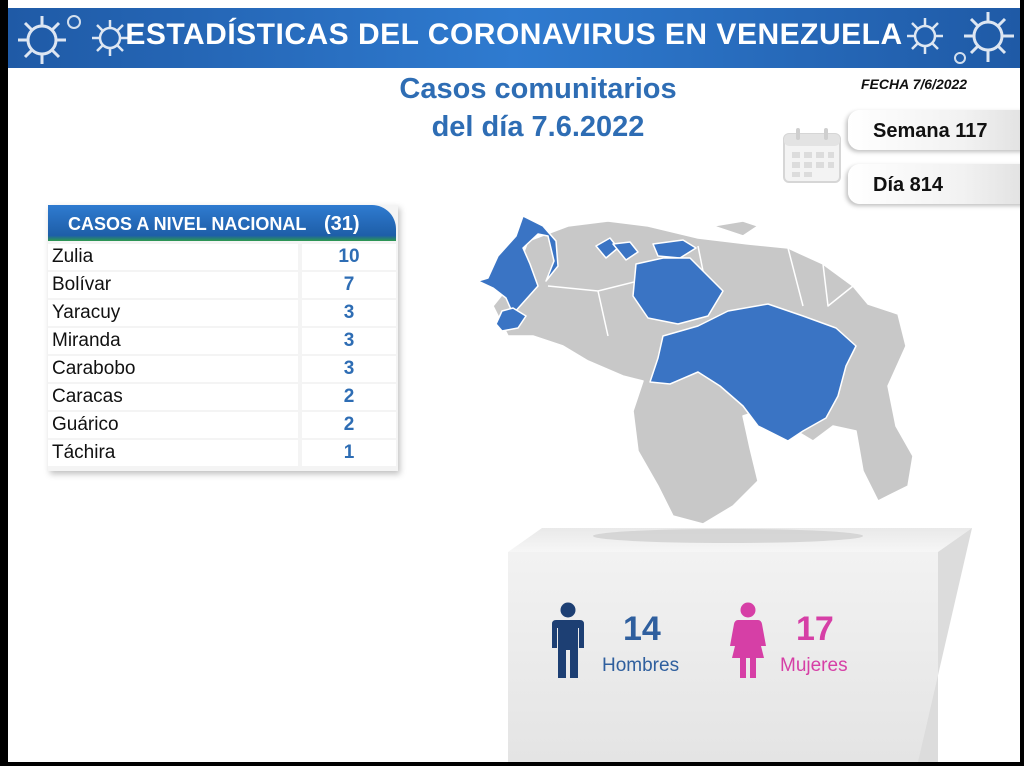 The image size is (1024, 766). Describe the element at coordinates (538, 108) in the screenshot. I see `report-subtitle: Casos comunitarios del día 7.6.2022` at that location.